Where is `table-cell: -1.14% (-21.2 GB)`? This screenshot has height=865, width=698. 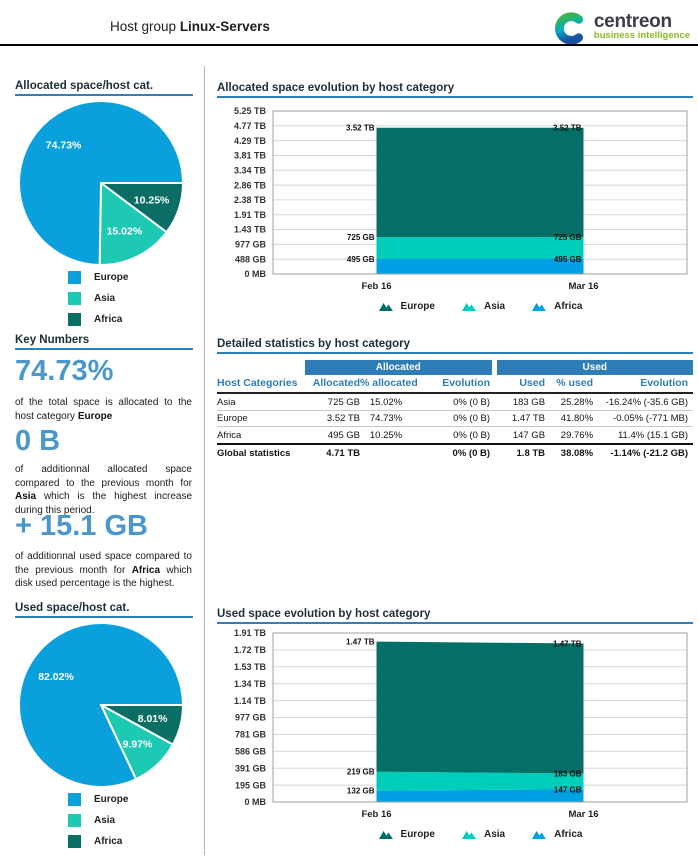
table-cell: -1.14% (-21.2 GB) is located at coordinates (647, 452).